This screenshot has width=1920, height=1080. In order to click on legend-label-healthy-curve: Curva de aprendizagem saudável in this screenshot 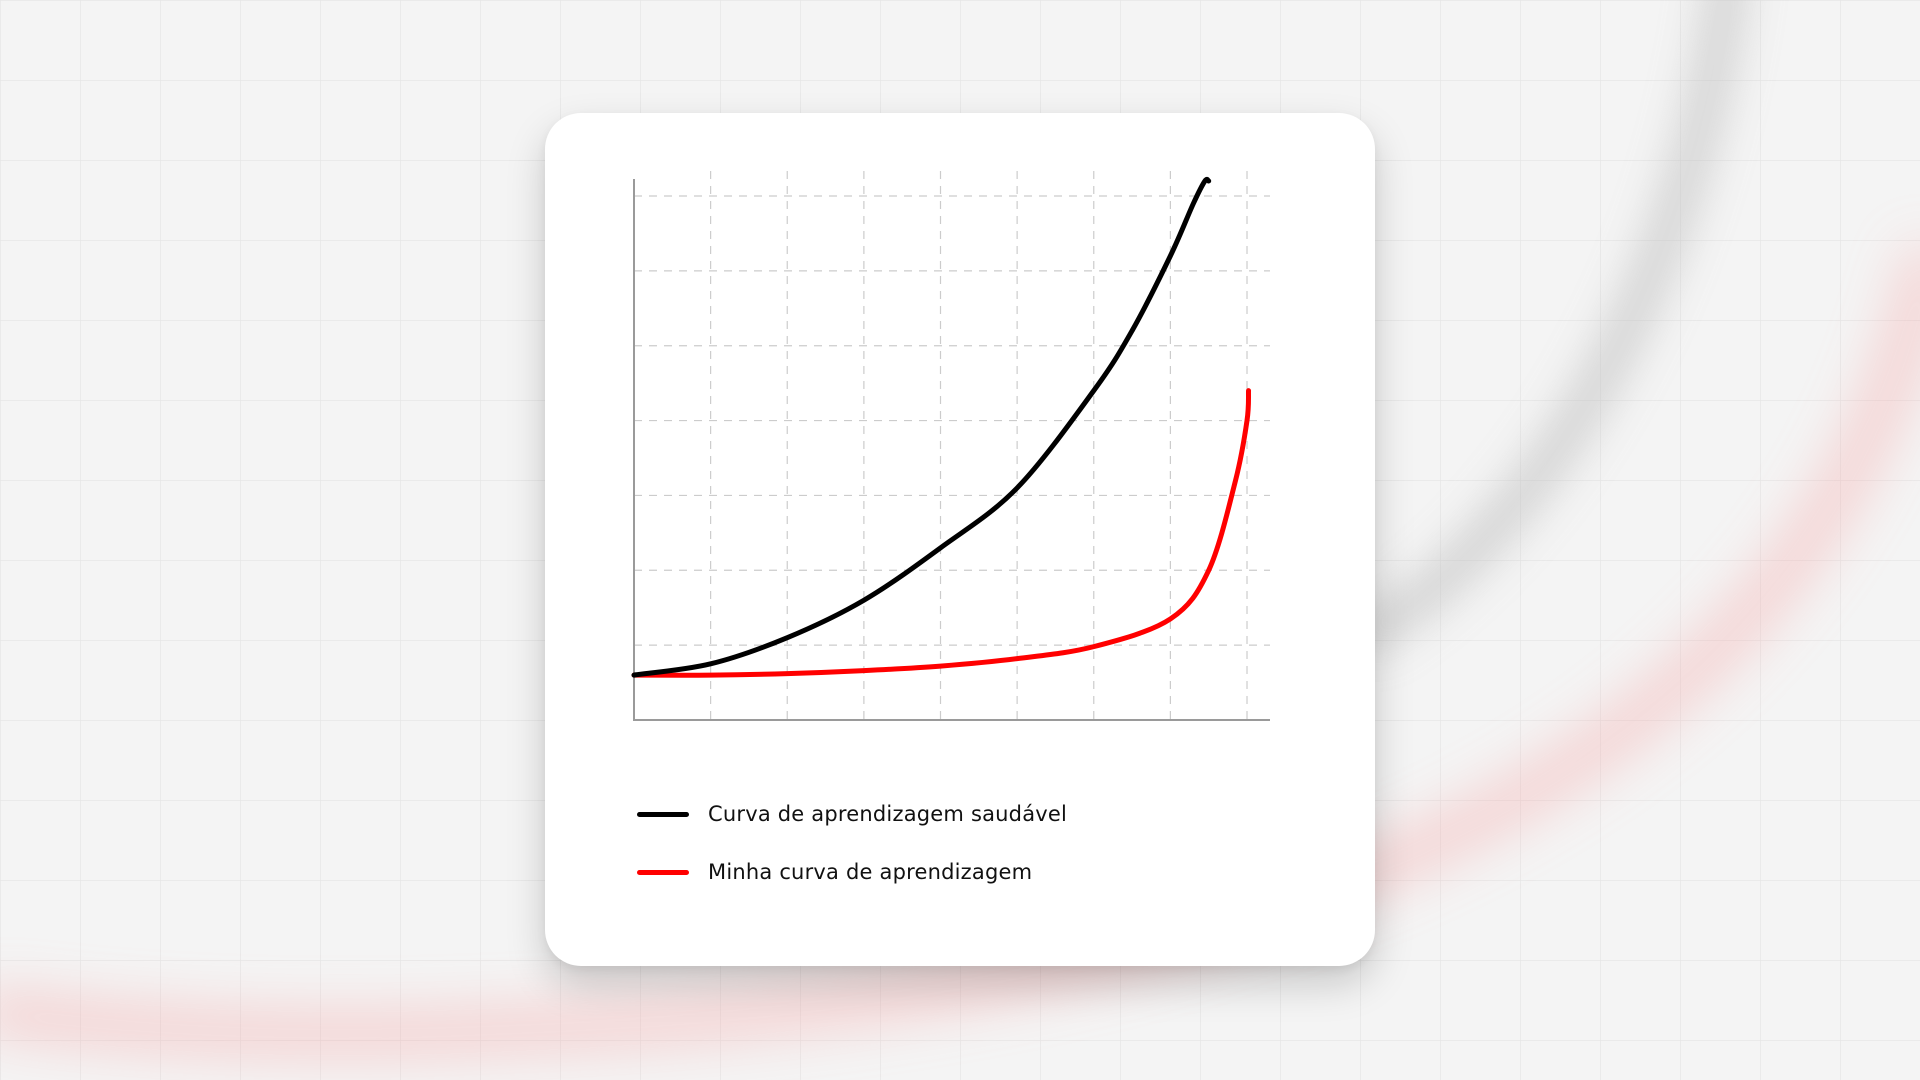, I will do `click(888, 814)`.